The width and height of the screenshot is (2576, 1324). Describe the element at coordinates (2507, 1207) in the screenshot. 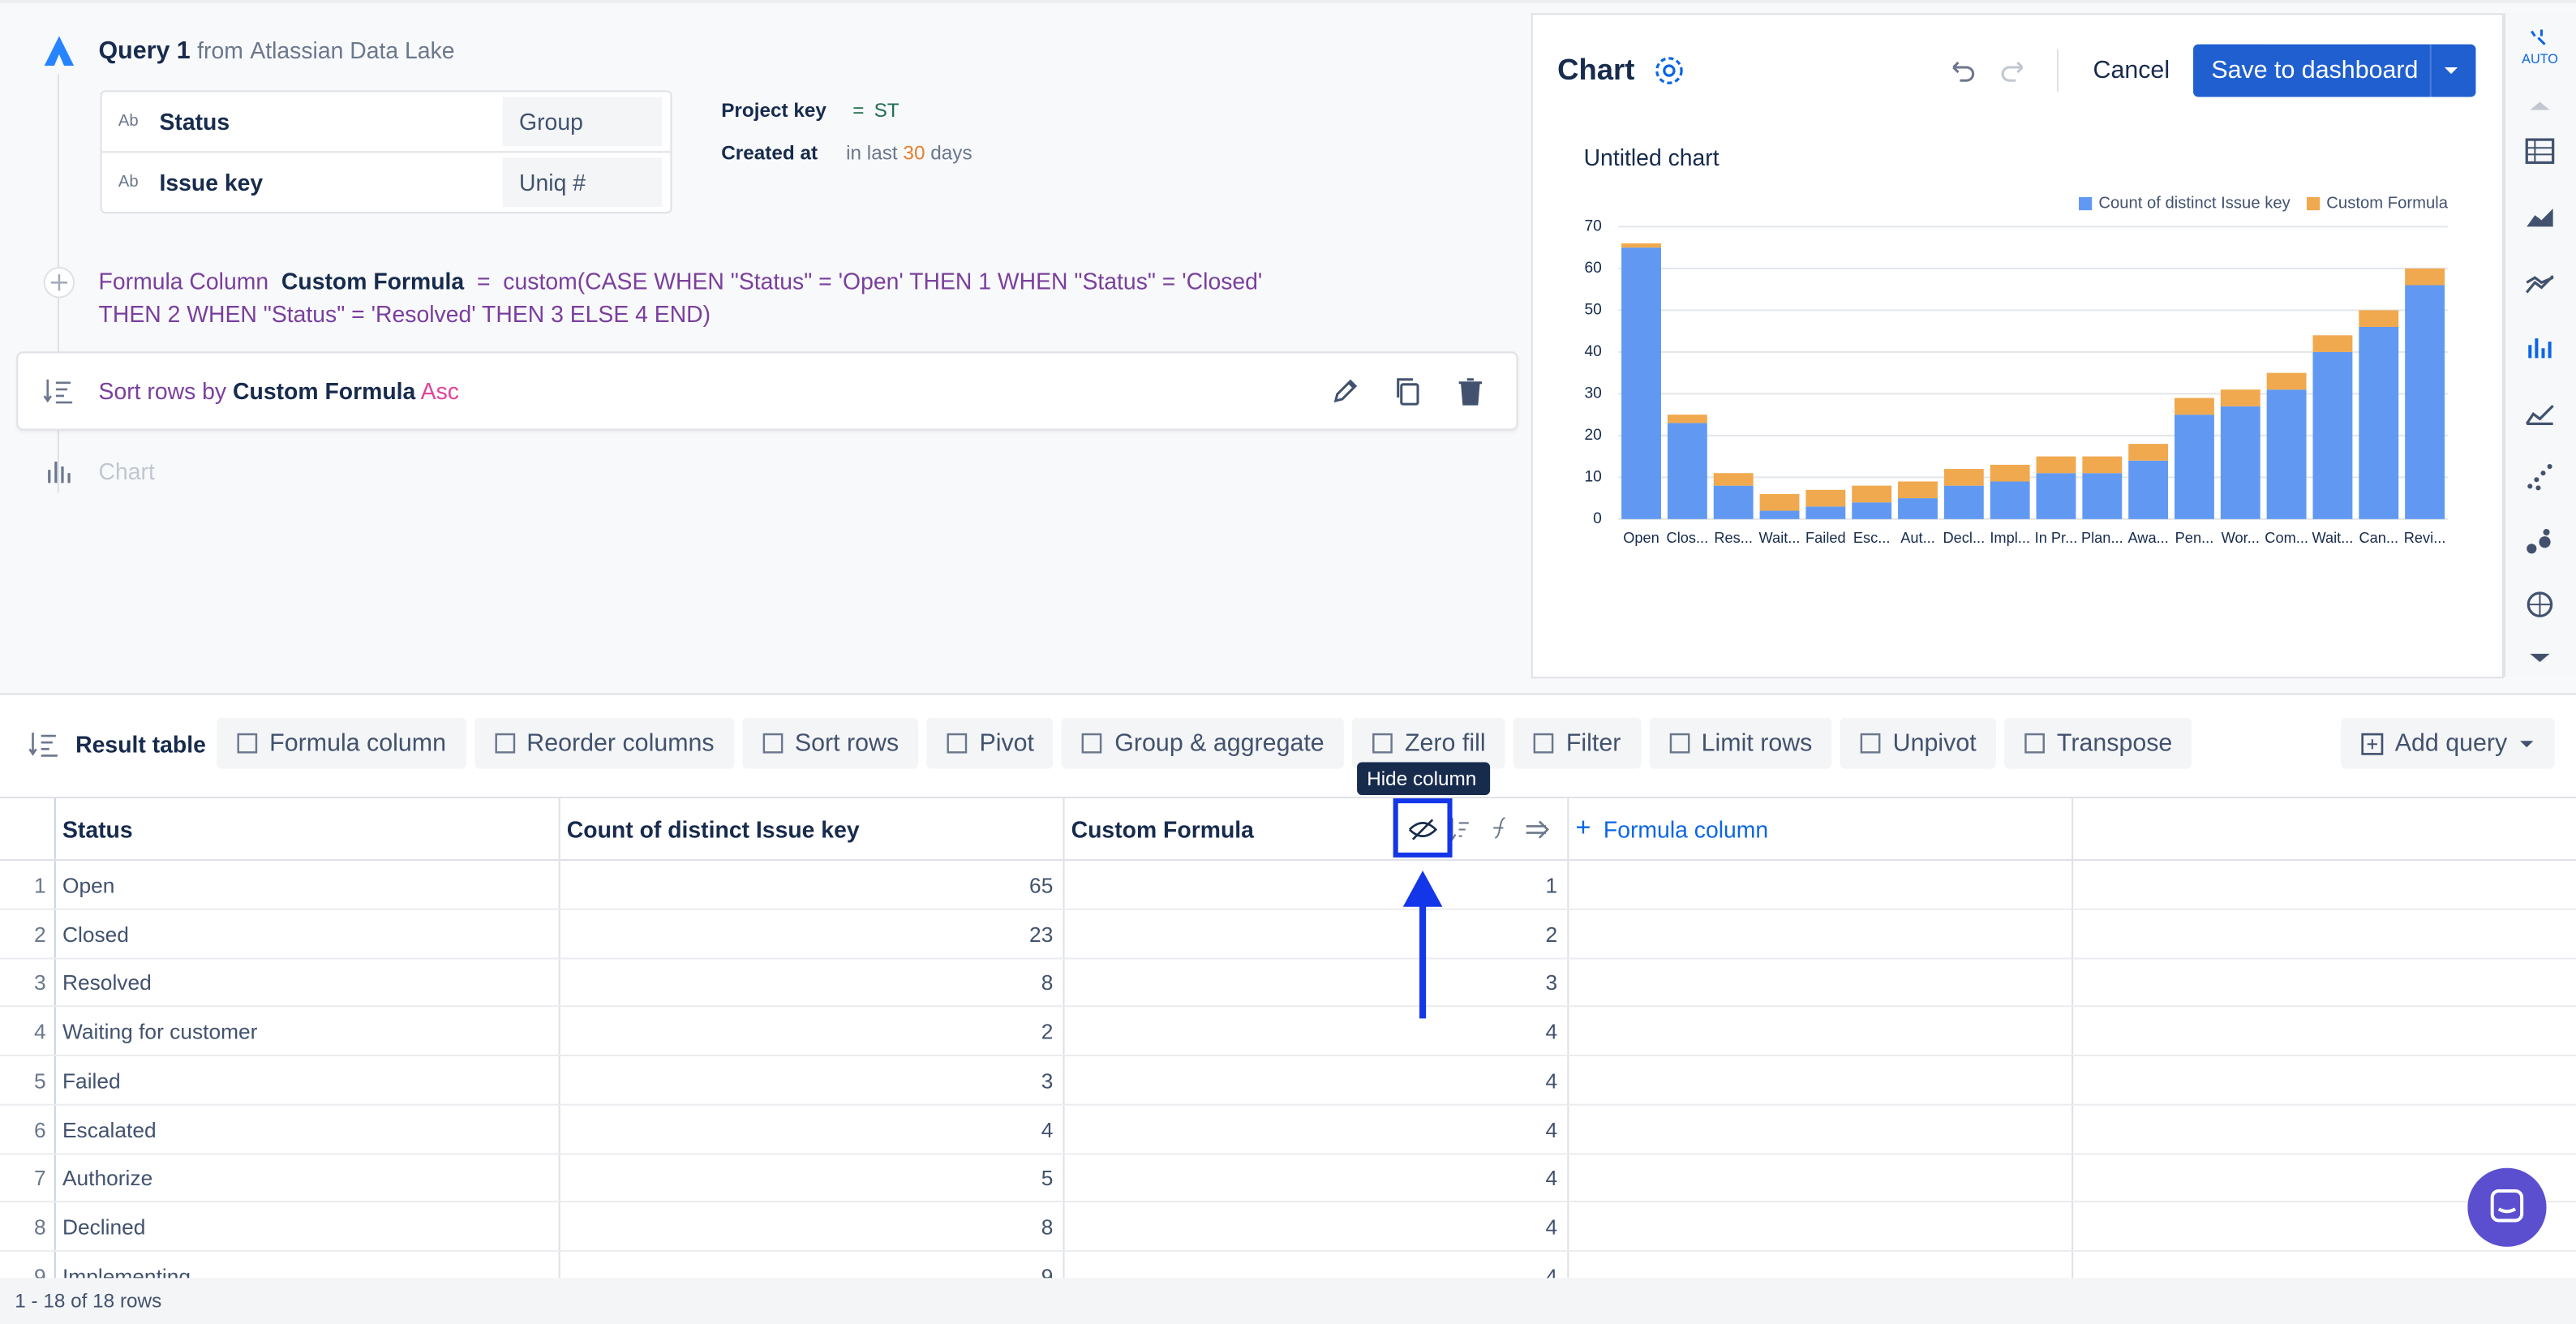

I see `chat-button` at that location.